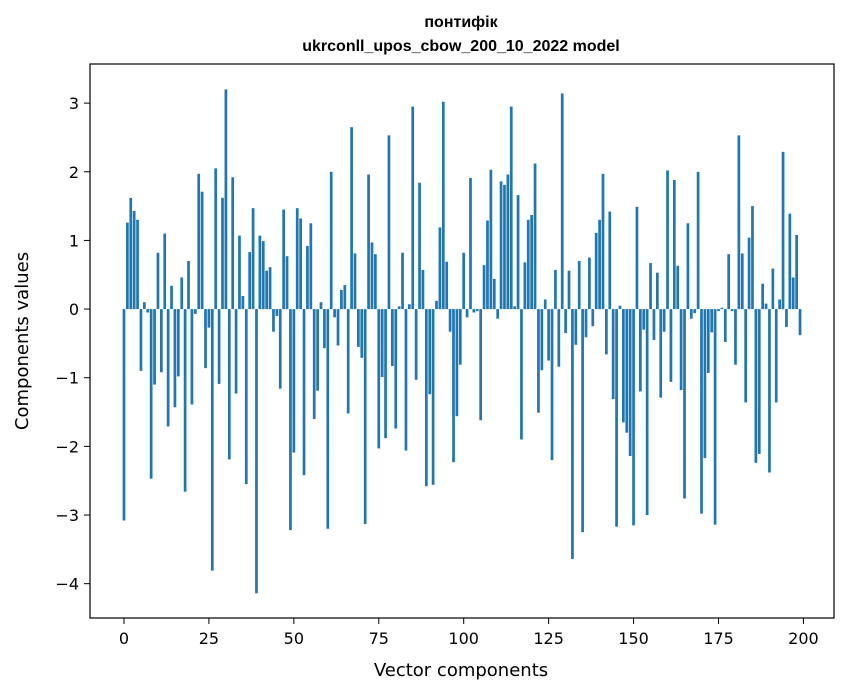 This screenshot has width=847, height=696. What do you see at coordinates (74, 103) in the screenshot?
I see `y-tick-label: 3` at bounding box center [74, 103].